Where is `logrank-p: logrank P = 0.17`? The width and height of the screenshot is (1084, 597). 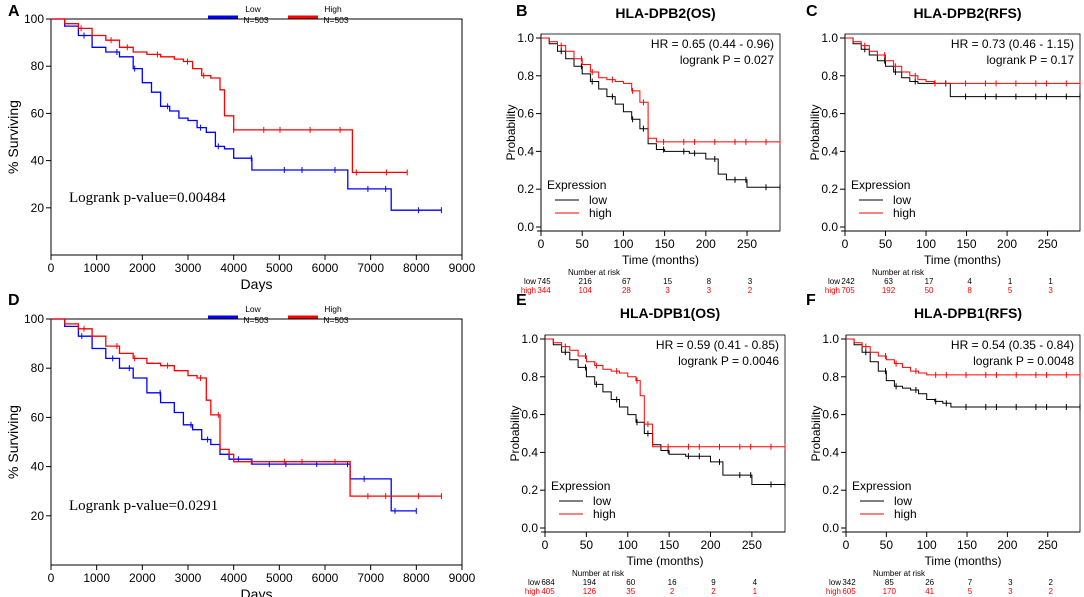 logrank-p: logrank P = 0.17 is located at coordinates (1030, 60).